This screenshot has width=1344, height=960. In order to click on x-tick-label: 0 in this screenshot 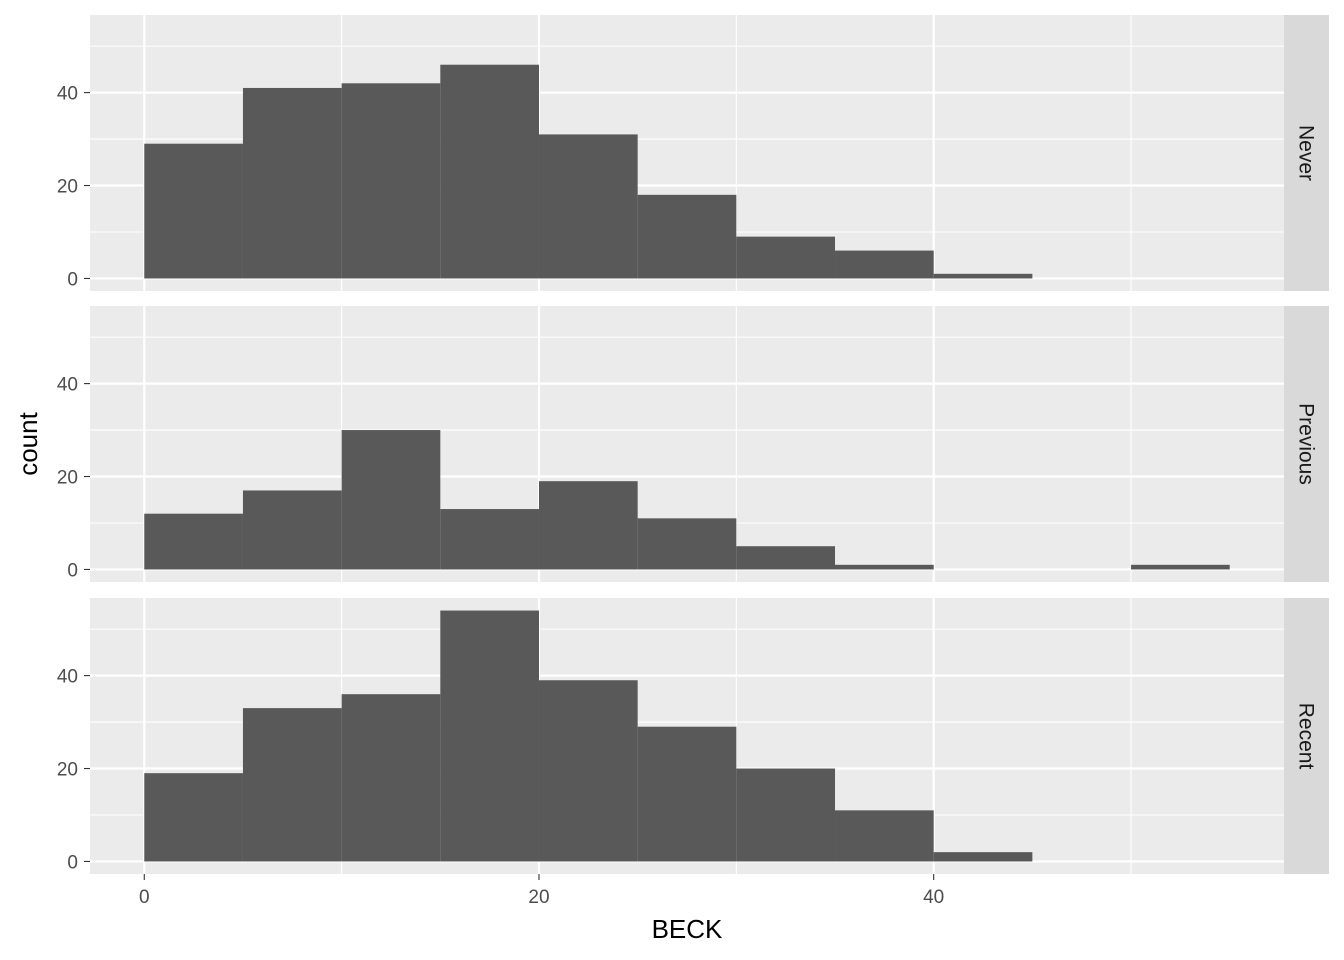, I will do `click(144, 897)`.